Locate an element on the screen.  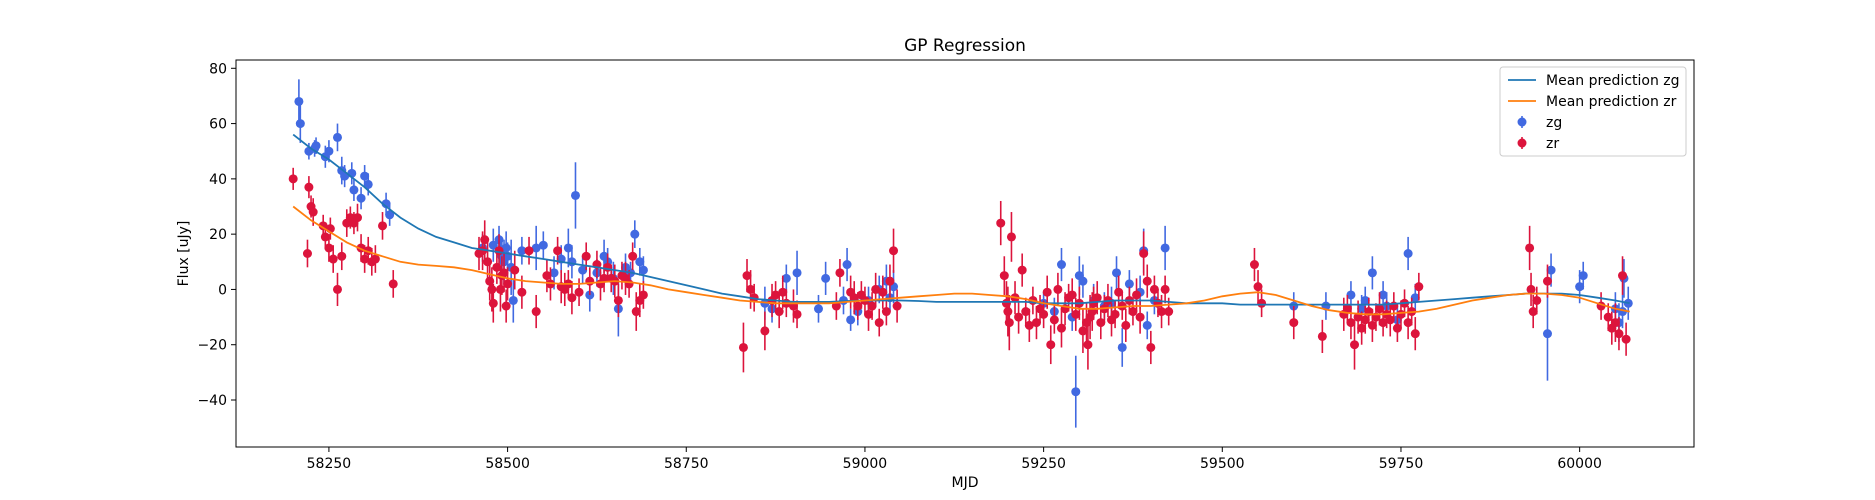
legend-item: zg is located at coordinates (1540, 123).